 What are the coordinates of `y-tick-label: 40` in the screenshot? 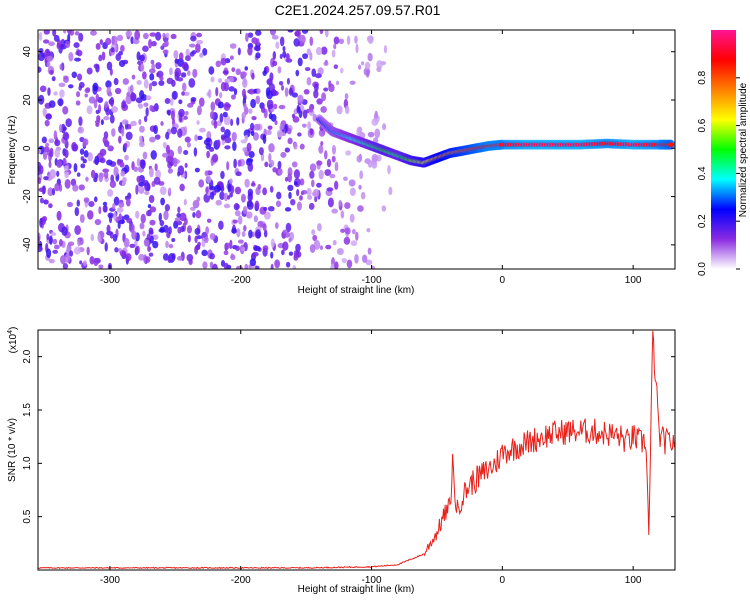 It's located at (27, 52).